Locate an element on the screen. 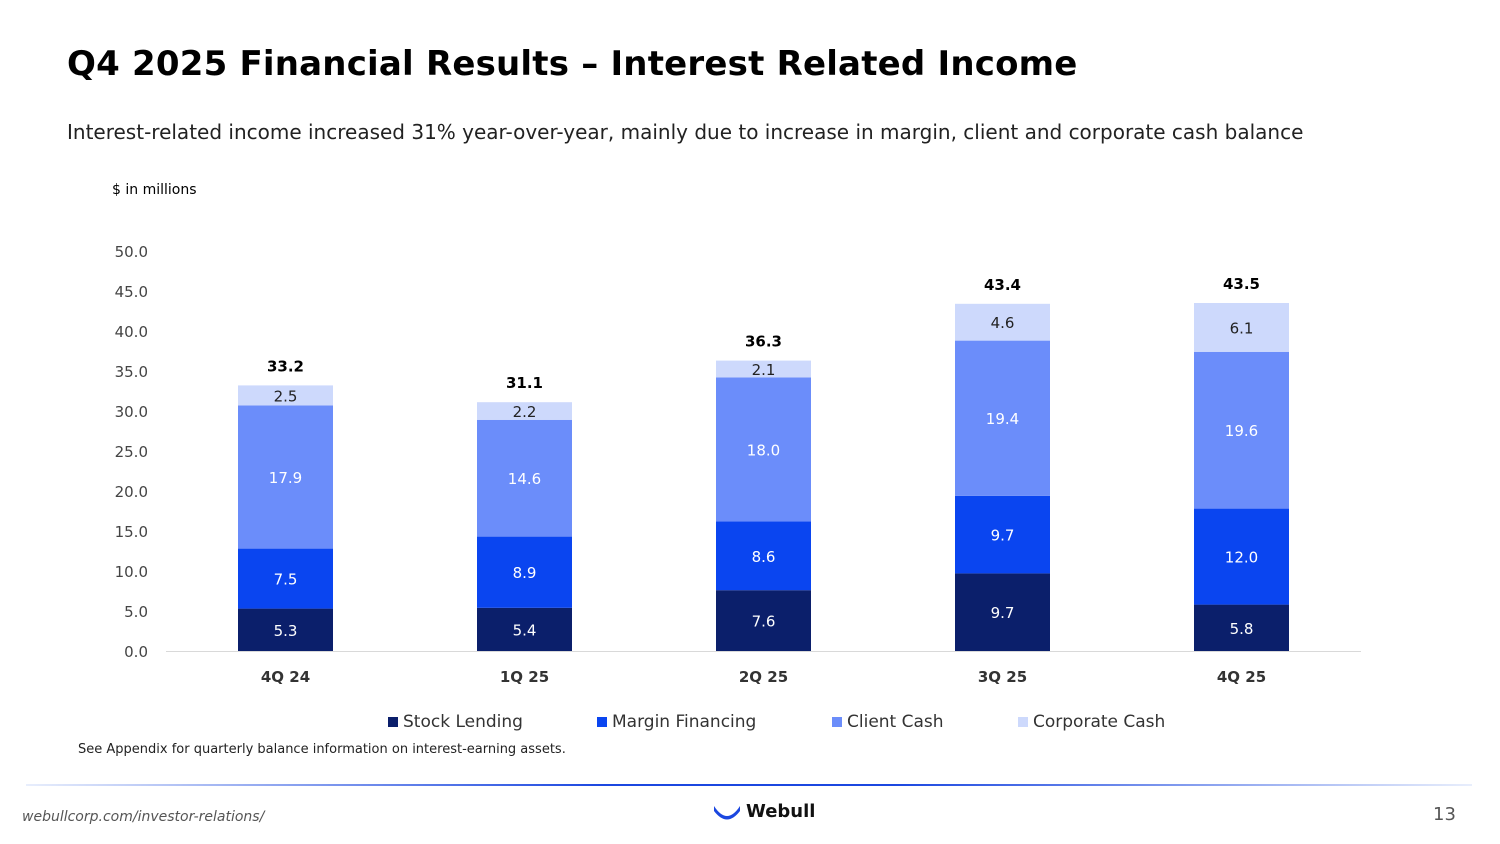 Image resolution: width=1500 pixels, height=844 pixels. total-label: 33.2 is located at coordinates (285, 366).